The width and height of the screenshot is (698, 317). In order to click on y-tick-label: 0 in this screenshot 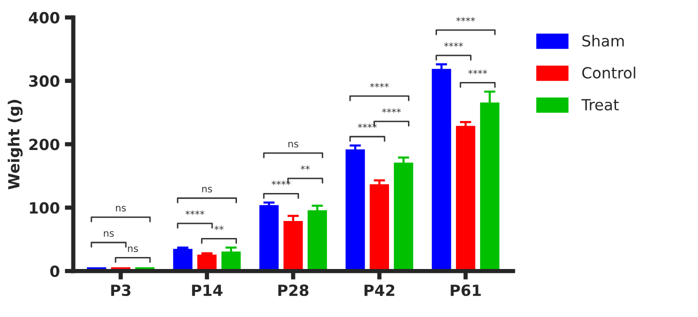, I will do `click(55, 272)`.